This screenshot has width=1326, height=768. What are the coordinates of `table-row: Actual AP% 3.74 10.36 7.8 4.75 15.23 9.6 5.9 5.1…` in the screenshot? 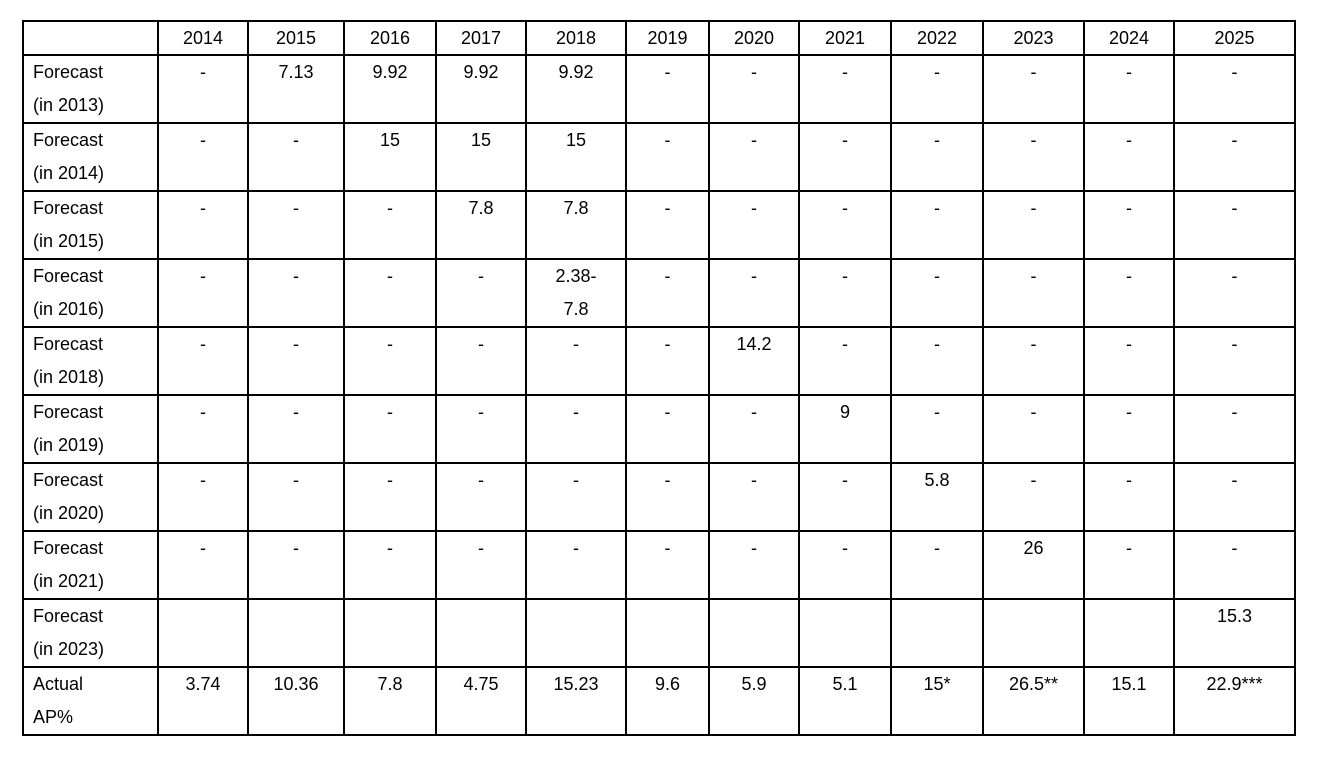 It's located at (659, 701).